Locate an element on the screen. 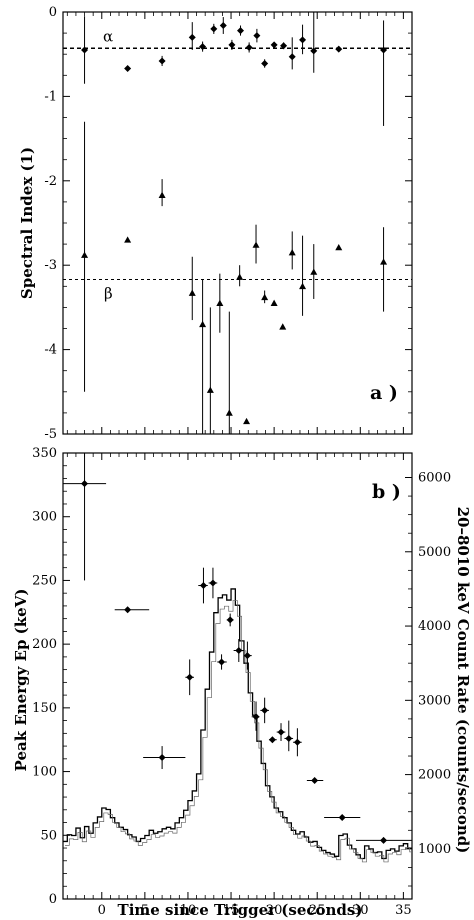  panel-b-right-y-ticks: 1000 2000 3000 4000 5000 6000 is located at coordinates (428, 679).